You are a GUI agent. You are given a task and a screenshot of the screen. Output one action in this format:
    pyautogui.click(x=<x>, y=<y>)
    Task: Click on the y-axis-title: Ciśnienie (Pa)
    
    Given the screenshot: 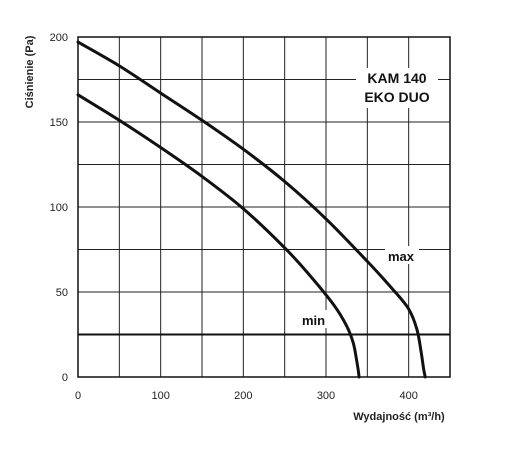 What is the action you would take?
    pyautogui.click(x=30, y=71)
    